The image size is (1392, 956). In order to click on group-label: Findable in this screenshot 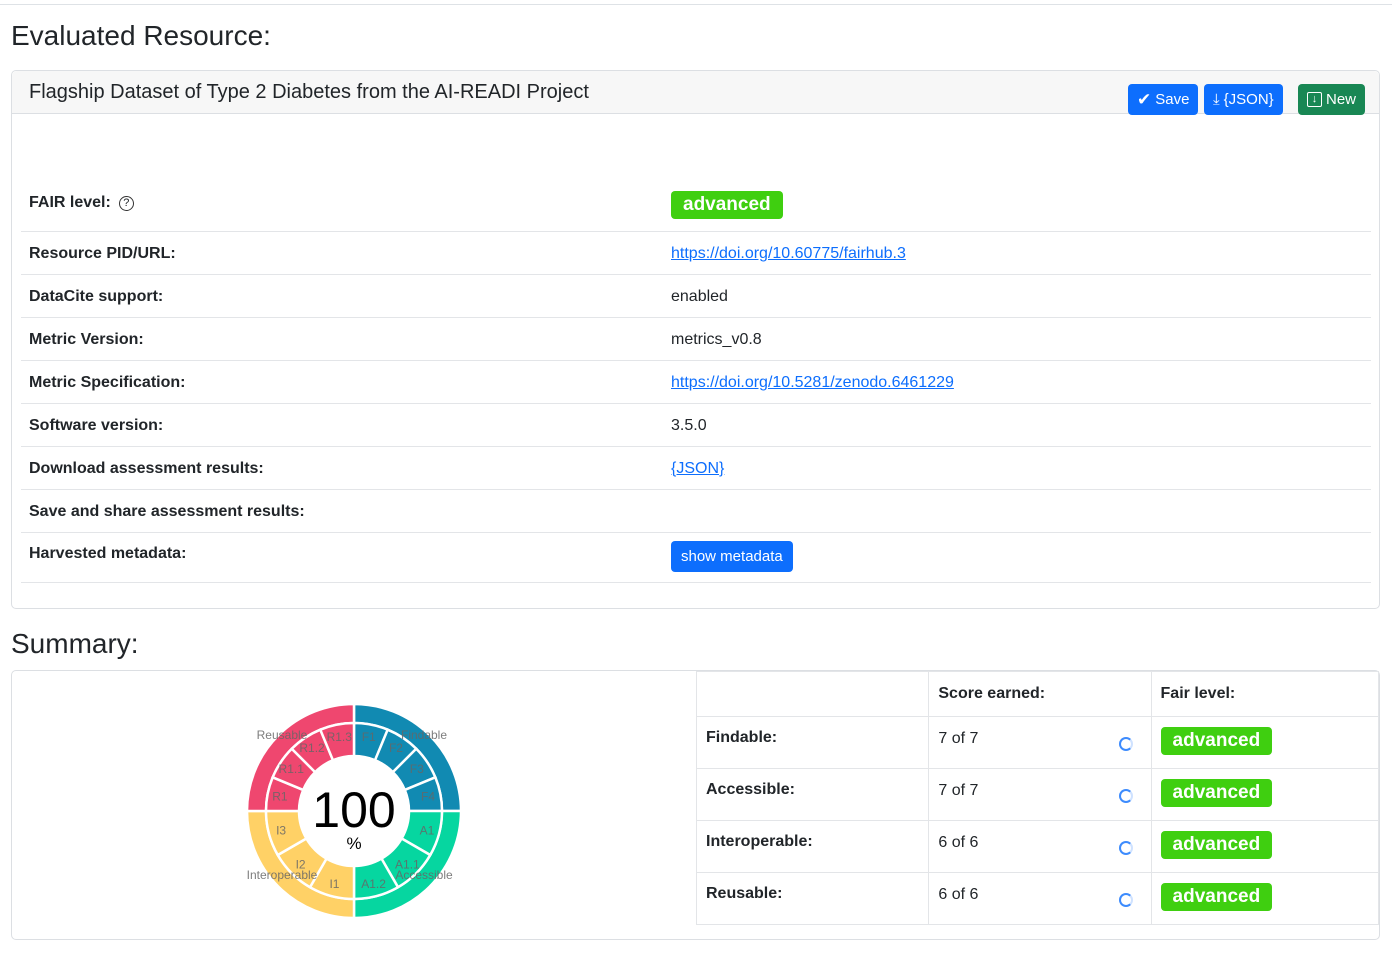, I will do `click(424, 735)`.